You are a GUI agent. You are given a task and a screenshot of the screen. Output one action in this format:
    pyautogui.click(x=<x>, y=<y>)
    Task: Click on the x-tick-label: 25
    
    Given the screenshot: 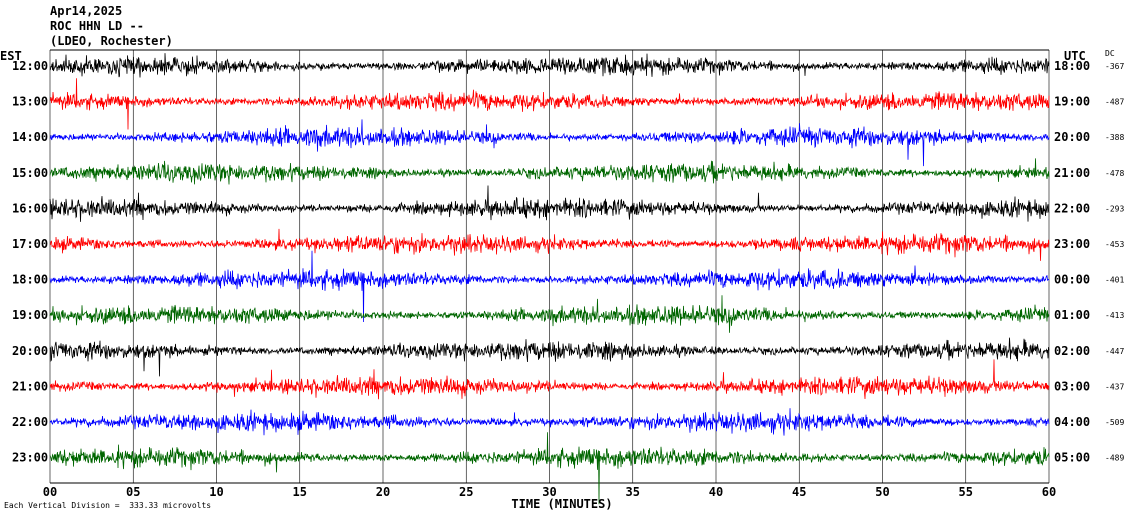 What is the action you would take?
    pyautogui.click(x=466, y=492)
    